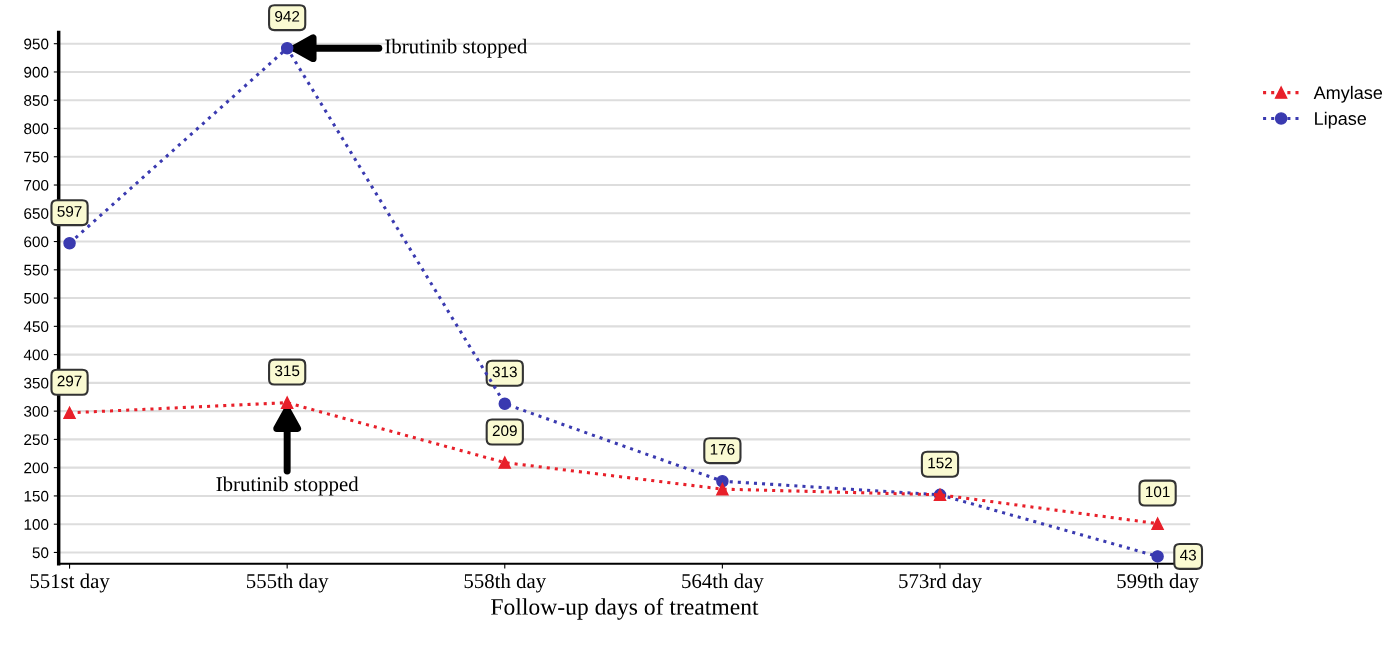 This screenshot has width=1397, height=648. Describe the element at coordinates (1348, 94) in the screenshot. I see `legend-label: Amylase` at that location.